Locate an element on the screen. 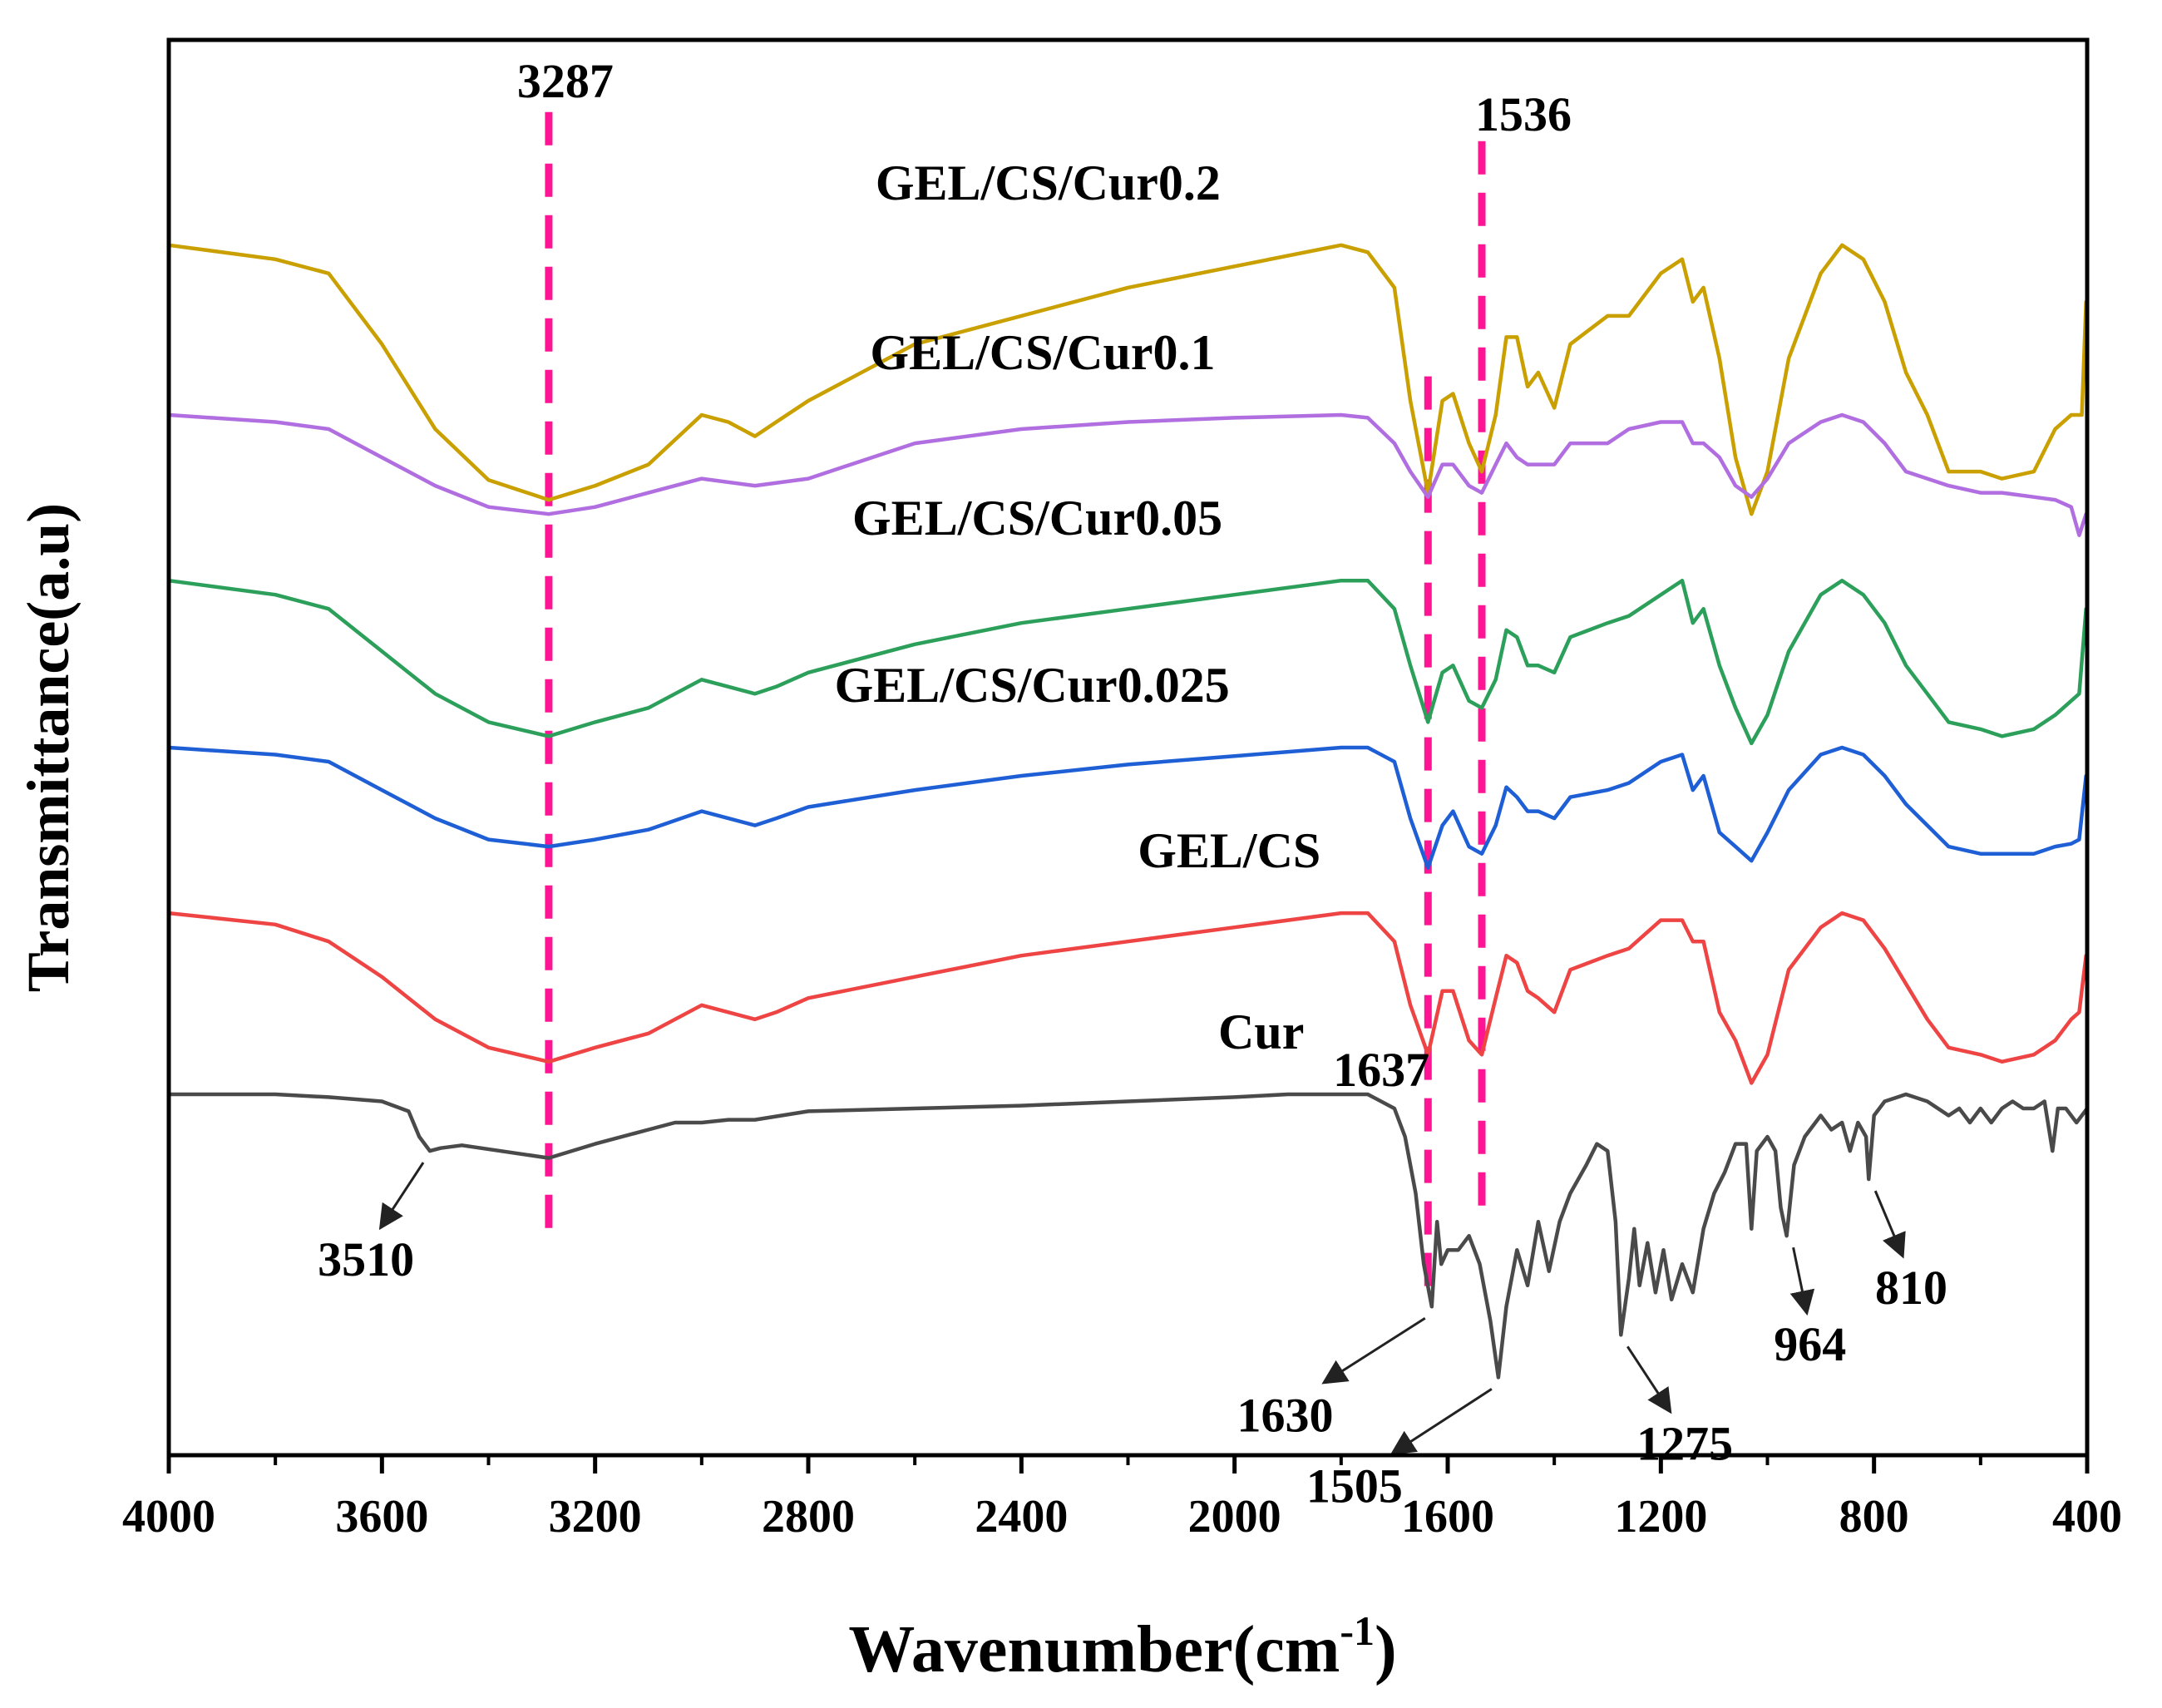 This screenshot has height=1708, width=2162. x-axis-title-main: Wavenumber(cm is located at coordinates (1094, 1649).